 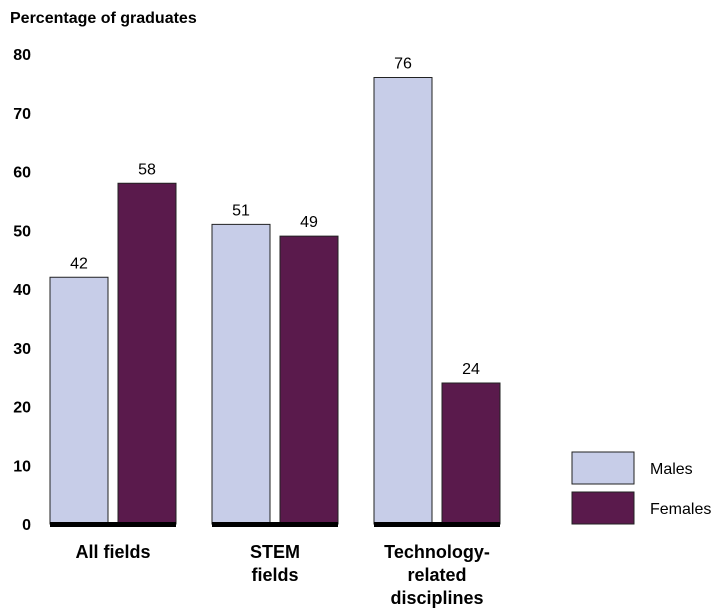 I want to click on category-label: All fields, so click(x=112, y=552).